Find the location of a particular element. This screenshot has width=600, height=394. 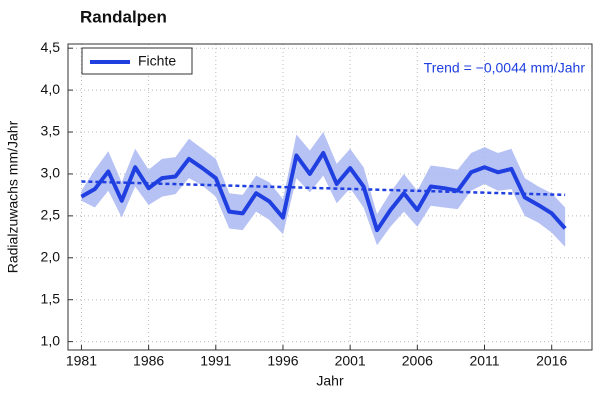

y-tick-label: 2,0 is located at coordinates (51, 256).